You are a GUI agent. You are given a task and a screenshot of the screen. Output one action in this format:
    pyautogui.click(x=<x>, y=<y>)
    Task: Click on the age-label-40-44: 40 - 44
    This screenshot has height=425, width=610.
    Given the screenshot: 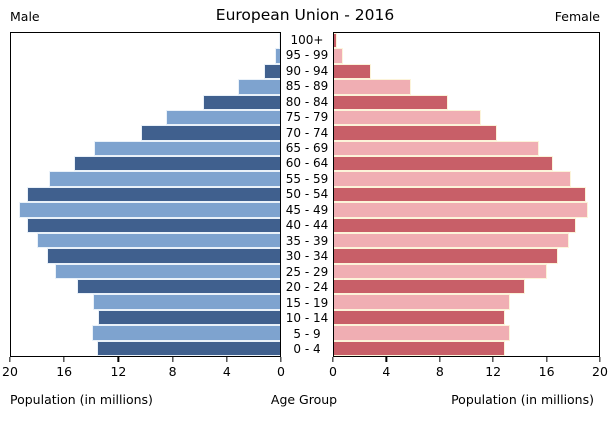 What is the action you would take?
    pyautogui.click(x=307, y=225)
    